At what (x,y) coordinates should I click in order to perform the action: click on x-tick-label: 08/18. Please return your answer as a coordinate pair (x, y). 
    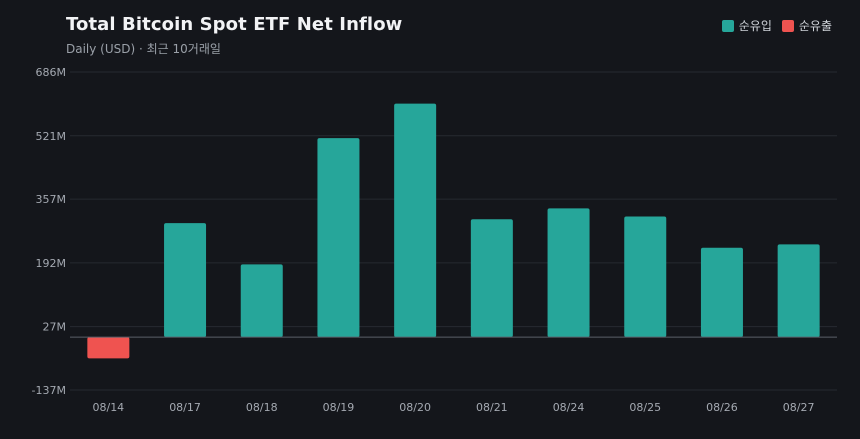
    Looking at the image, I should click on (262, 407).